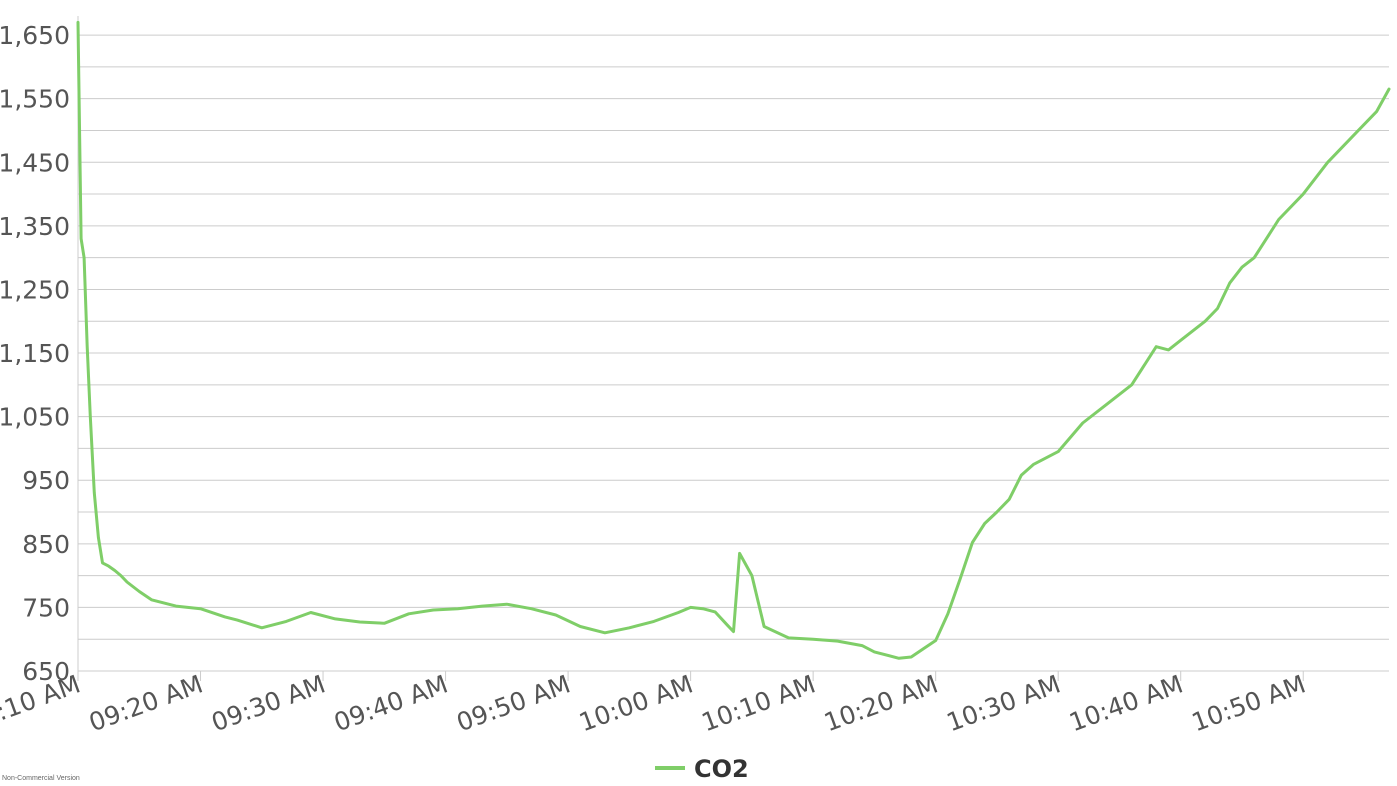 The width and height of the screenshot is (1397, 786). I want to click on x-tick-label: 10:10 AM, so click(758, 703).